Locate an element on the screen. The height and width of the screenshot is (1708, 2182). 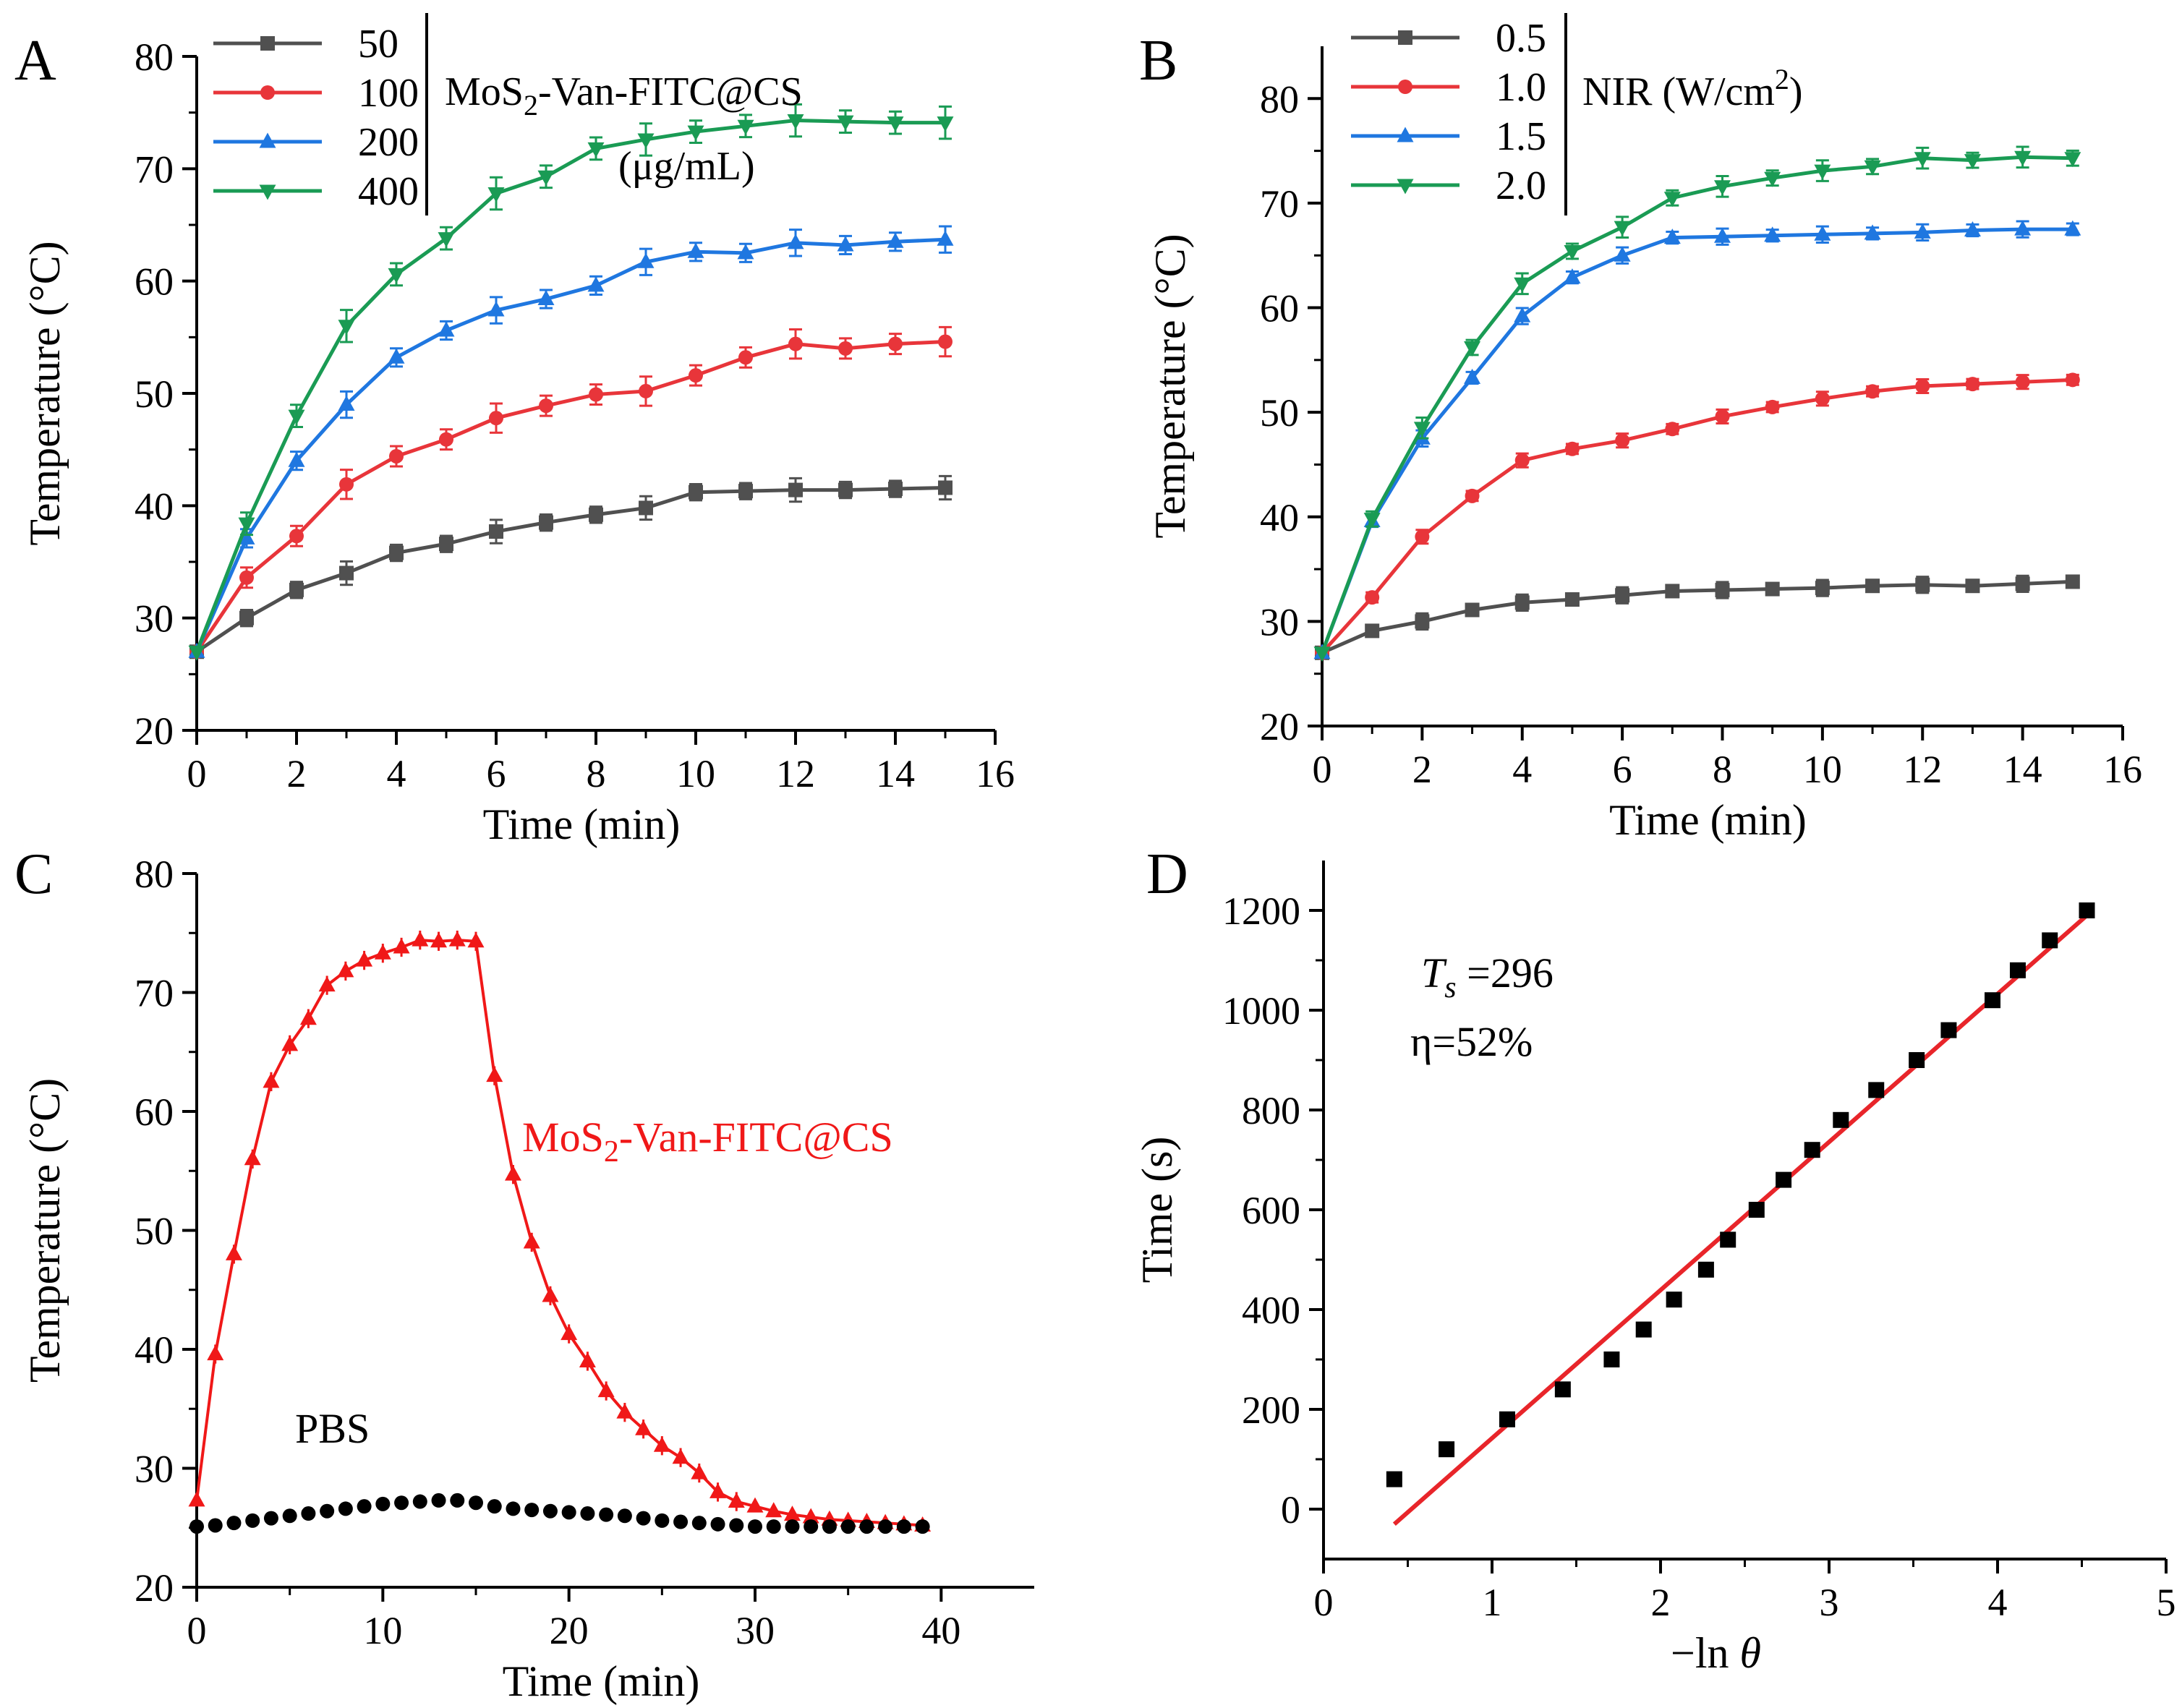
x-tick-label: 1 is located at coordinates (1492, 1603).